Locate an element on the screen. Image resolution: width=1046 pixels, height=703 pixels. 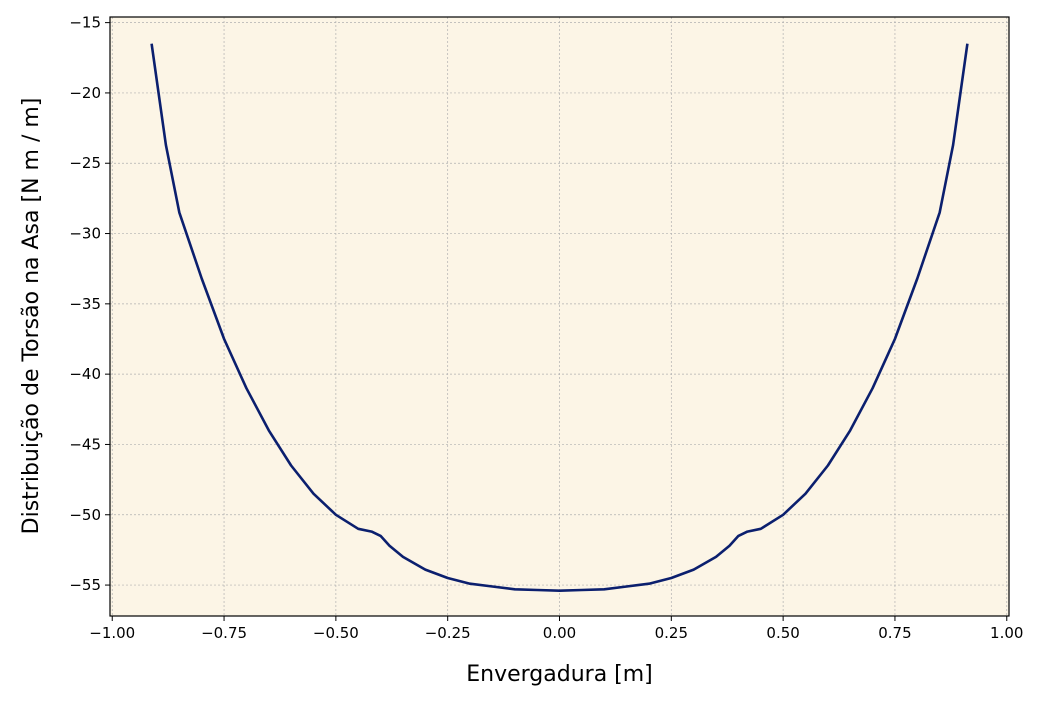
x-tick-label: 0.25 is located at coordinates (671, 633).